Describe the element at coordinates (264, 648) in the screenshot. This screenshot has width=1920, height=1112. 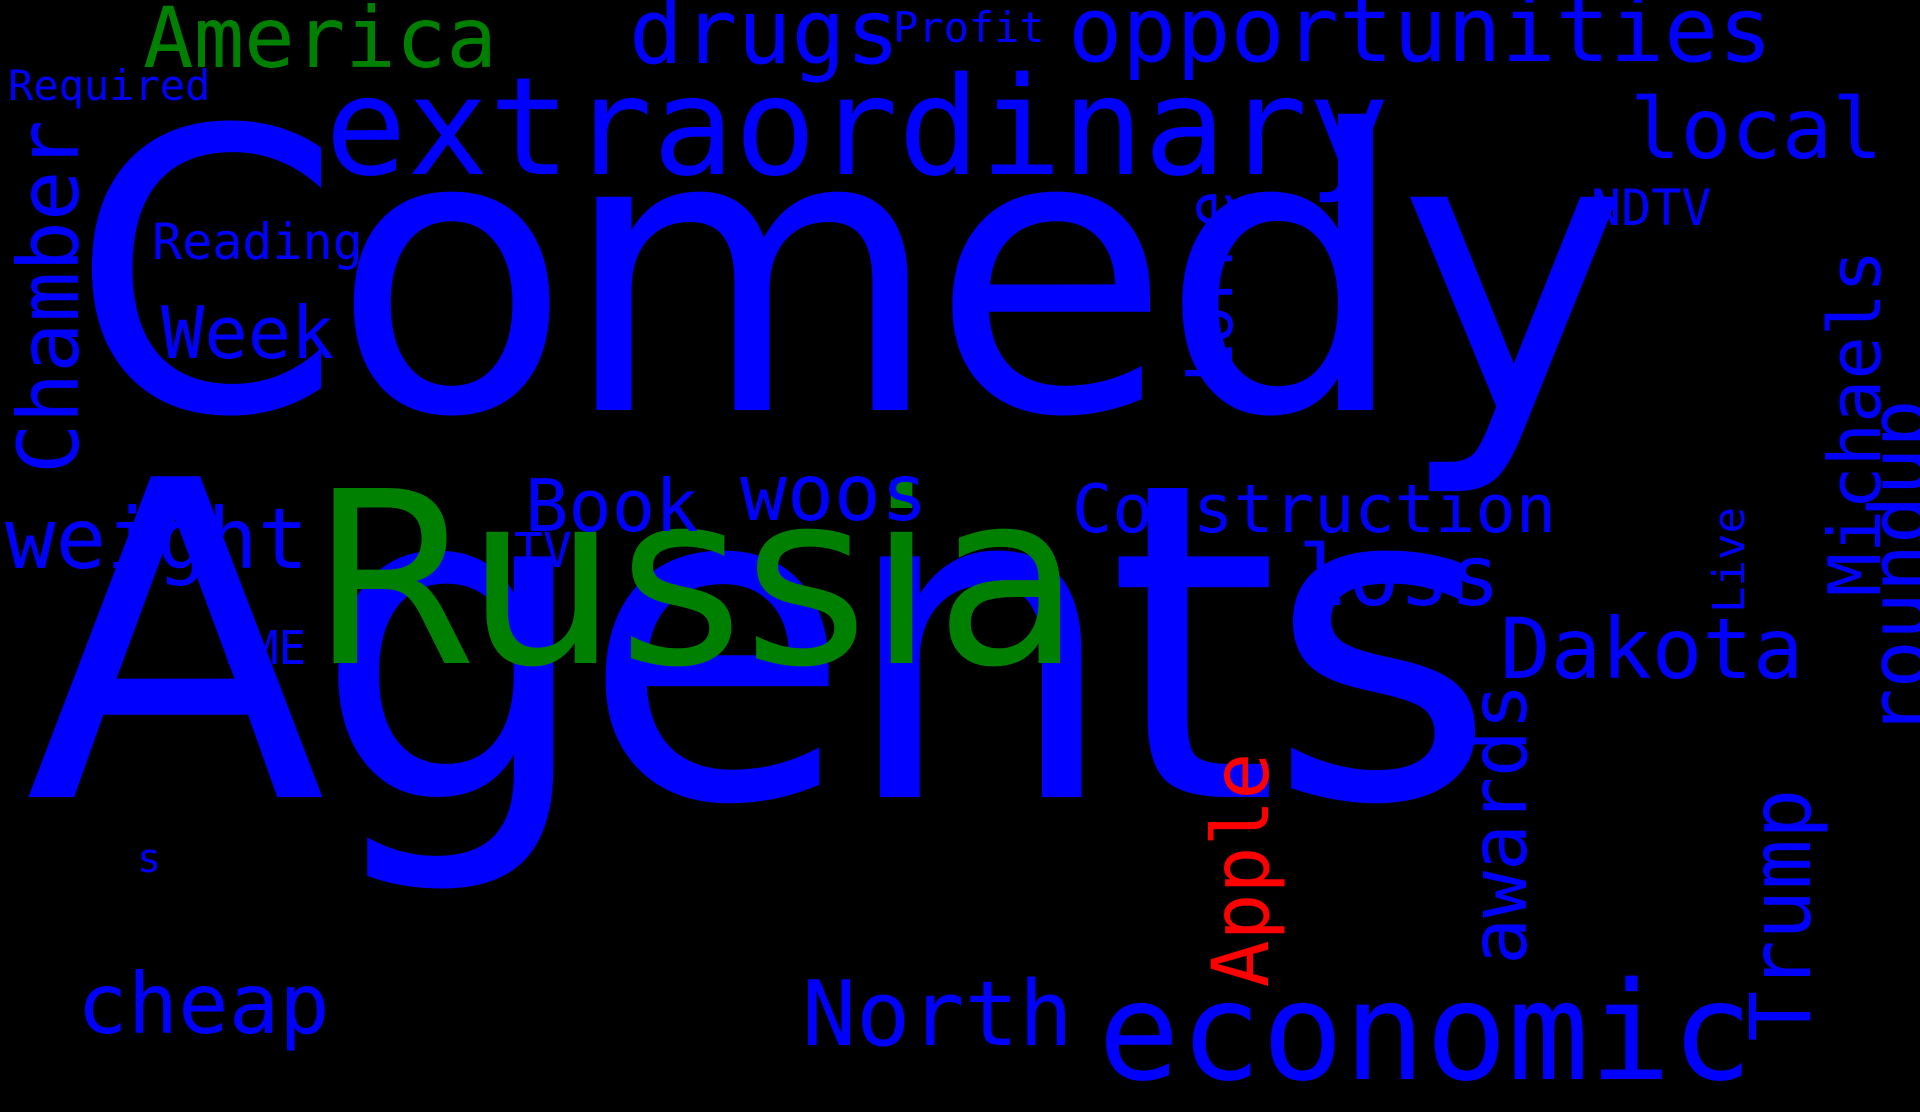
I see `word-wme: WME` at that location.